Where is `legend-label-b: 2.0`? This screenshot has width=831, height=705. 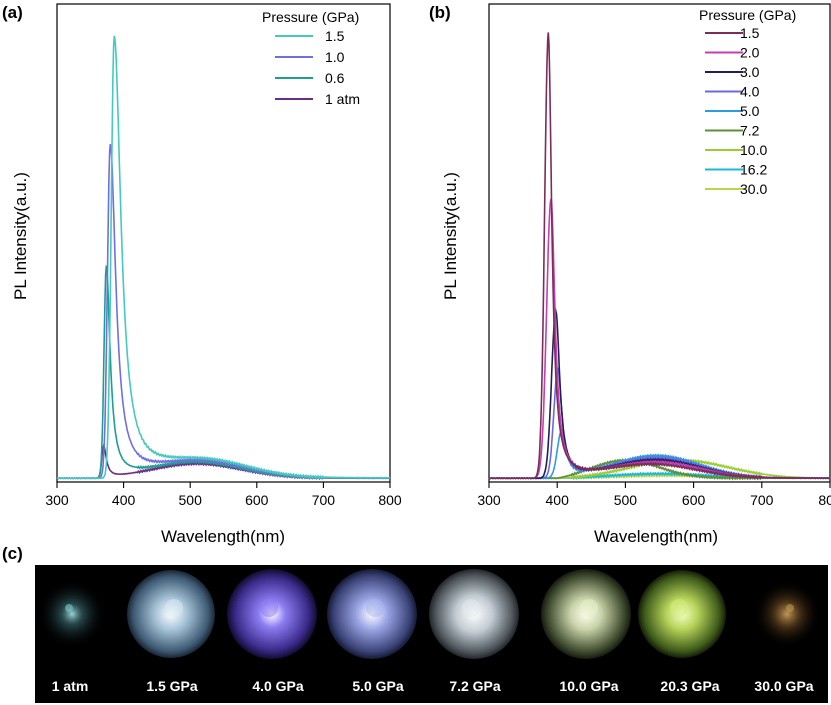
legend-label-b: 2.0 is located at coordinates (750, 53).